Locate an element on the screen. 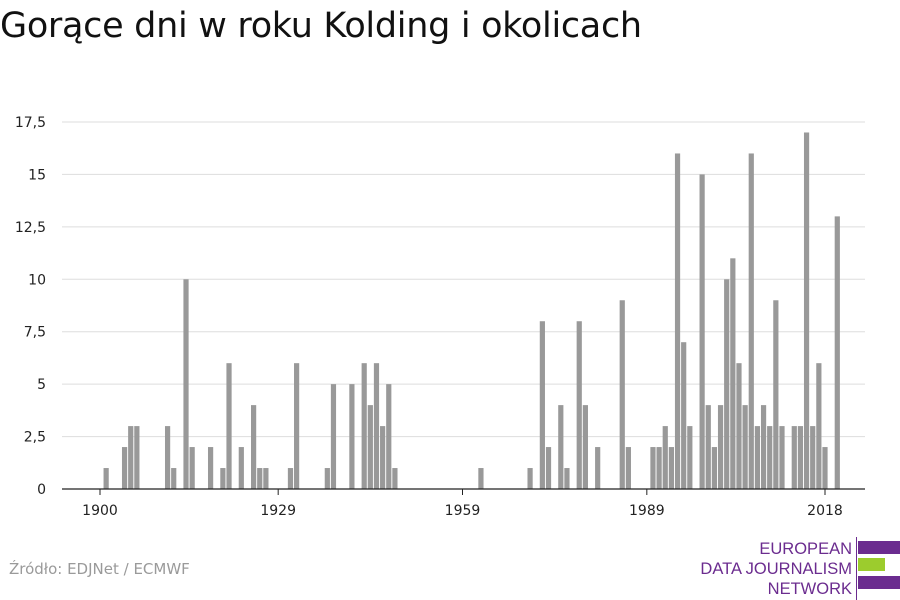 This screenshot has width=900, height=600. y-tick-label: 12,5 is located at coordinates (30, 228).